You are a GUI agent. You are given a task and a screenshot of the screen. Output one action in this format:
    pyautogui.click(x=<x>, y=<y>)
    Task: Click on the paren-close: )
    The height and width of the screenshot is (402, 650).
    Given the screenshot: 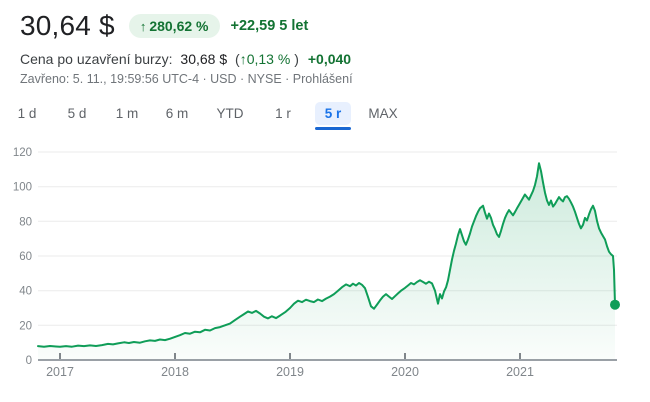 What is the action you would take?
    pyautogui.click(x=296, y=59)
    